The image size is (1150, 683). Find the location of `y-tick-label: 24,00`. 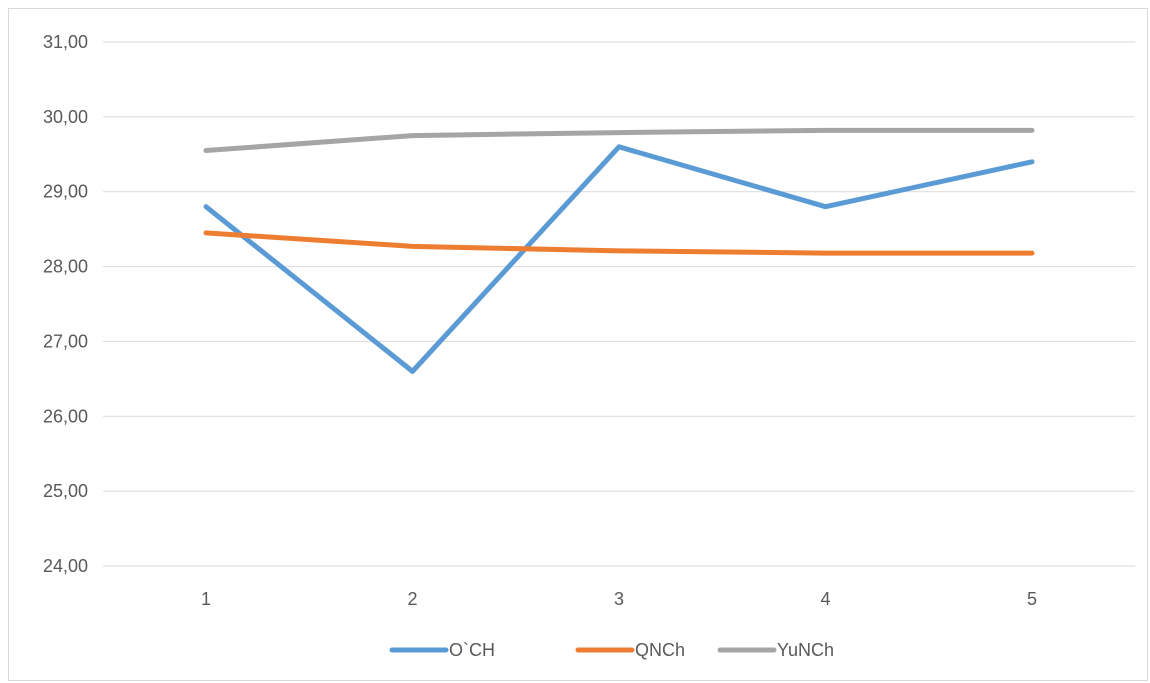

y-tick-label: 24,00 is located at coordinates (65, 566).